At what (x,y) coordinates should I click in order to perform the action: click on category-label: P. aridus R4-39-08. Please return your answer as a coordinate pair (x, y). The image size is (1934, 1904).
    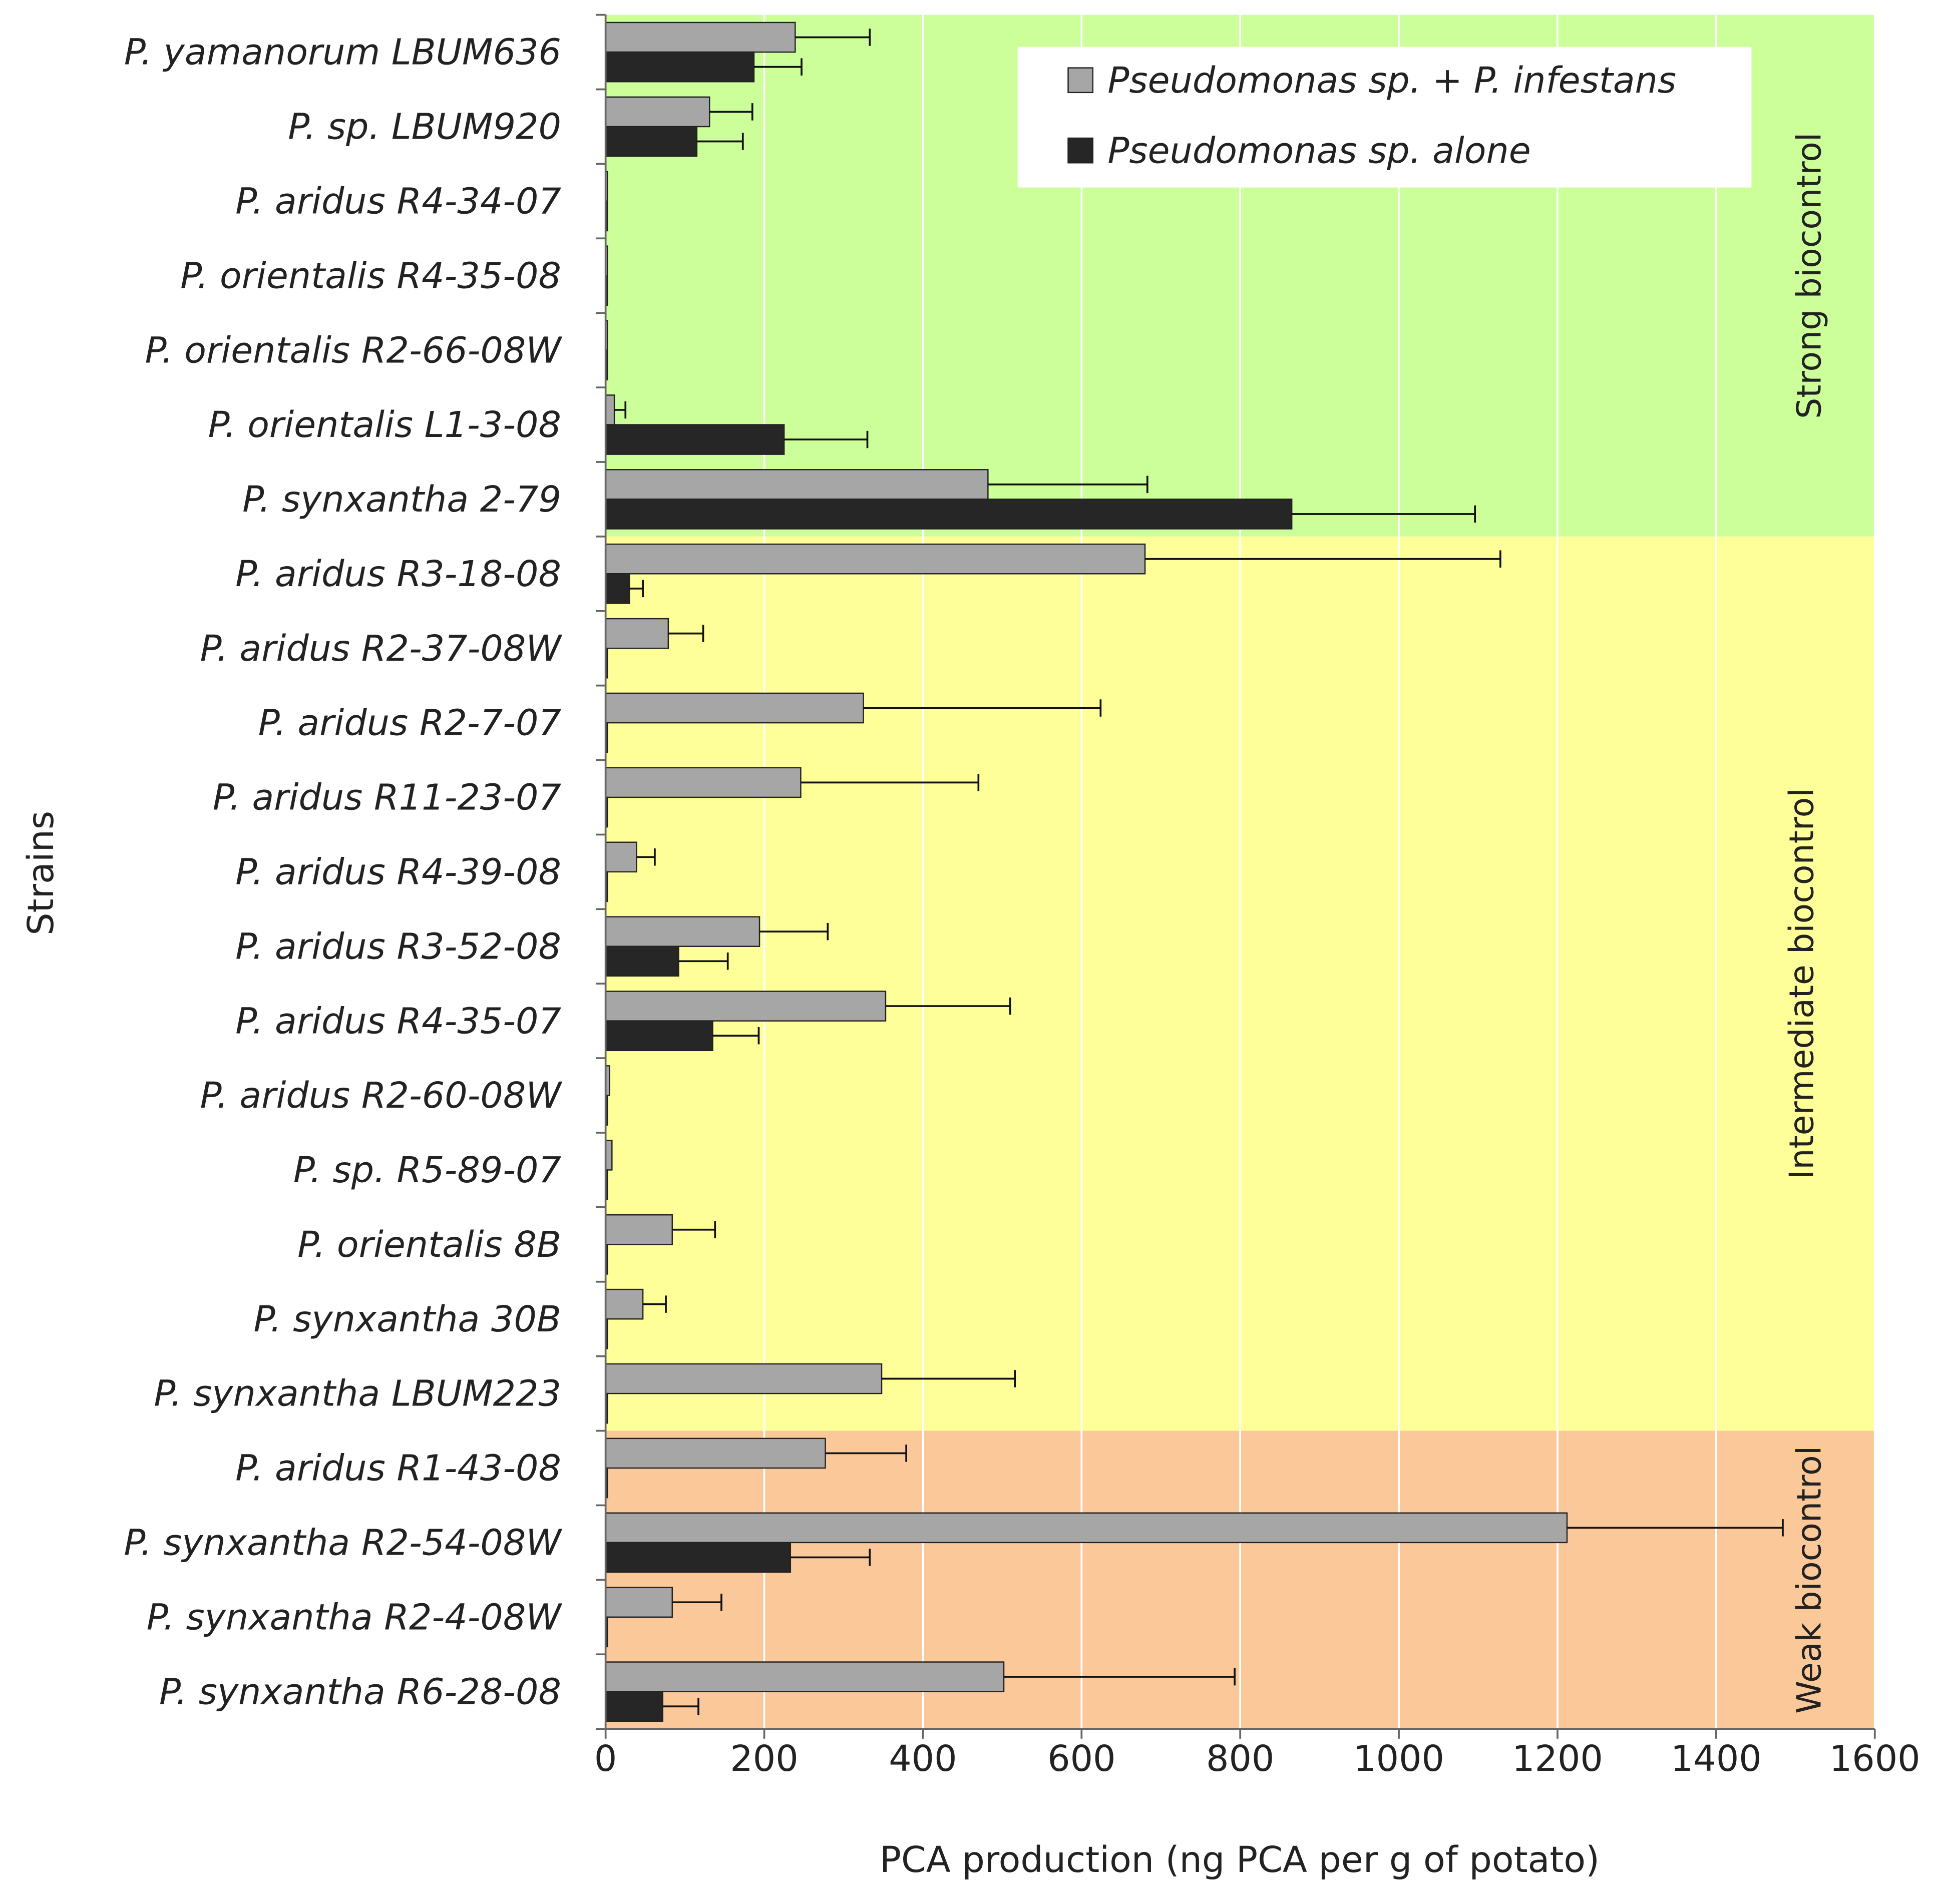
    Looking at the image, I should click on (398, 871).